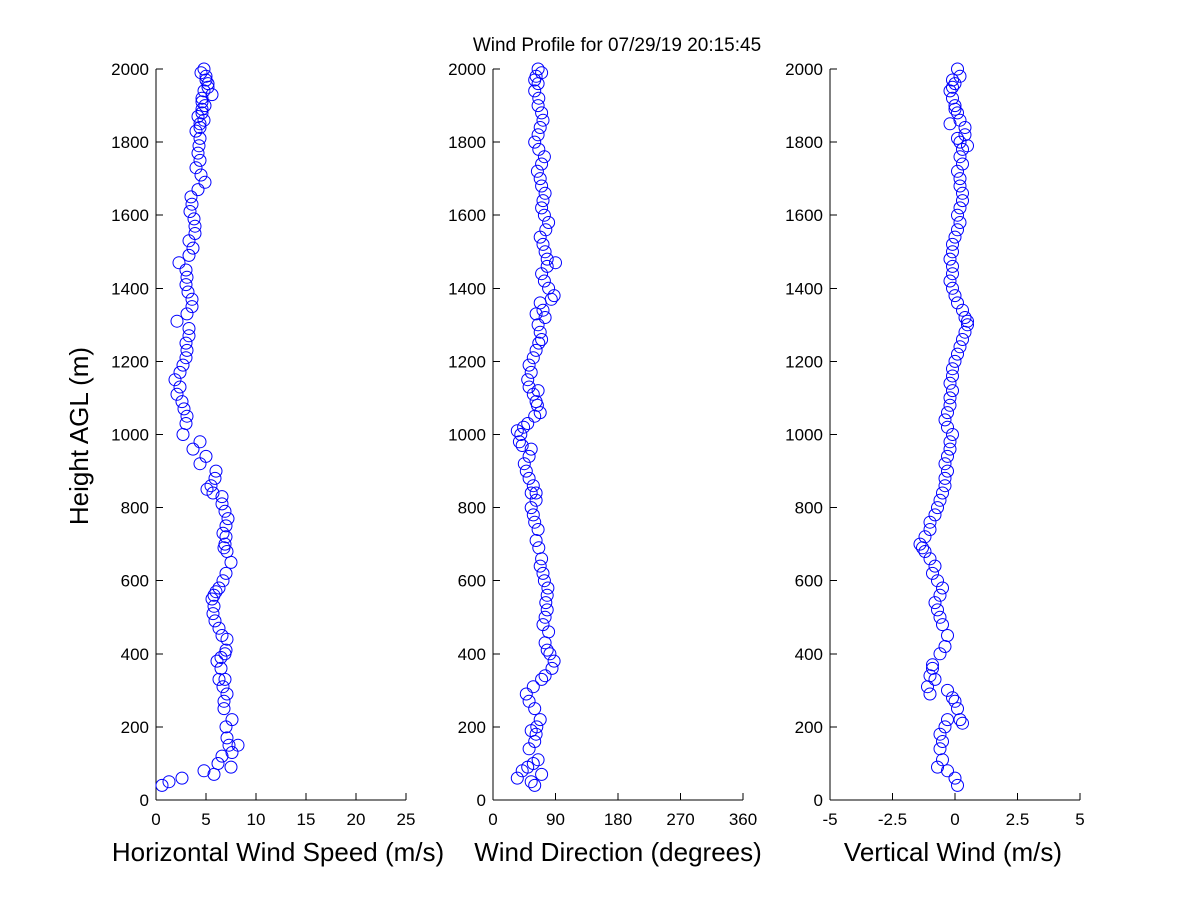 This screenshot has height=900, width=1200. What do you see at coordinates (809, 727) in the screenshot?
I see `y-tick-label: 200` at bounding box center [809, 727].